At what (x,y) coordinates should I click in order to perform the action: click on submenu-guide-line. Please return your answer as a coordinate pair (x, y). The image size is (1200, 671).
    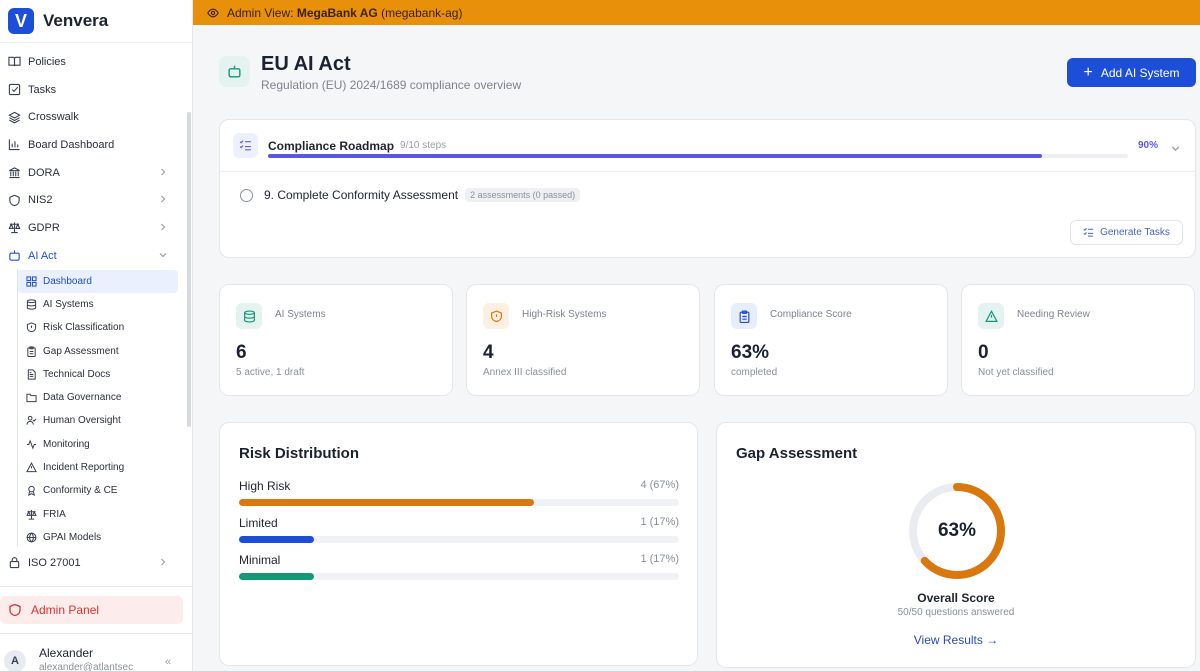
    Looking at the image, I should click on (17, 408).